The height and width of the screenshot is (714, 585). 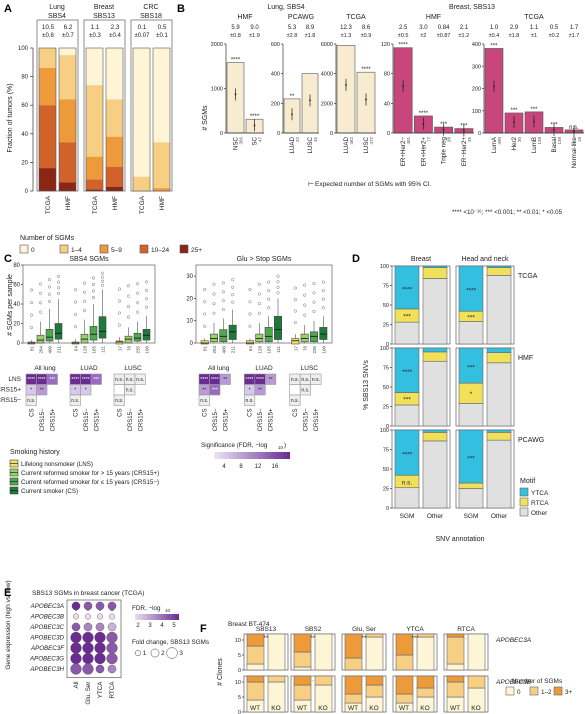 I want to click on panel-d-ytick-label: 50, so click(x=386, y=470).